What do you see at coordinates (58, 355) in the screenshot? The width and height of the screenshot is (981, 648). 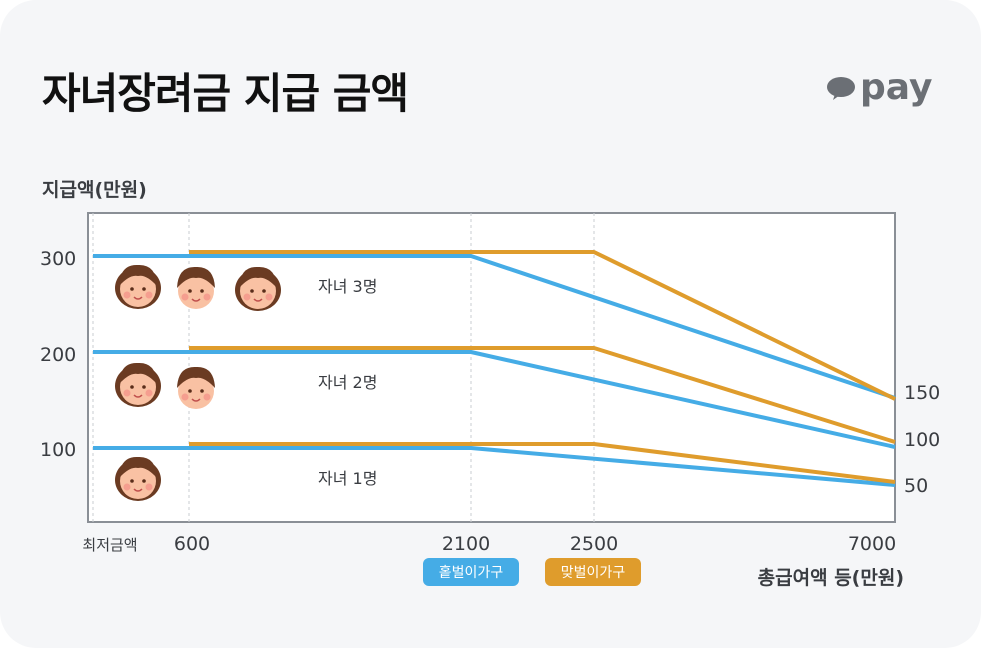 I see `y-tick-label-left: 200` at bounding box center [58, 355].